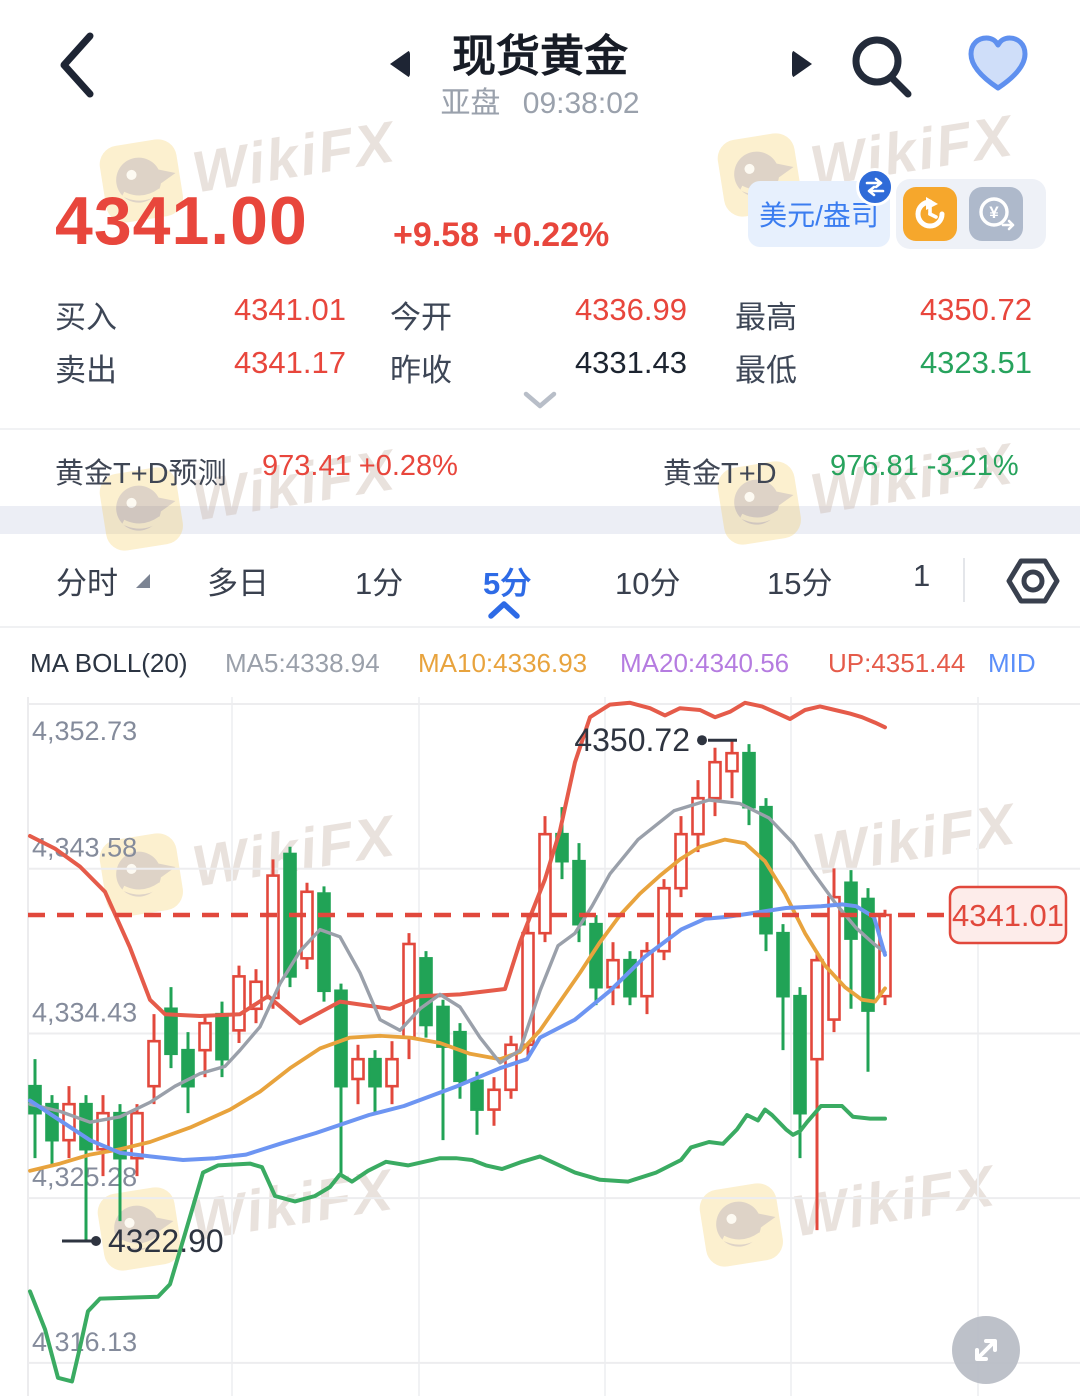 This screenshot has width=1080, height=1396. I want to click on y-axis-label: 4,334.43, so click(84, 1012).